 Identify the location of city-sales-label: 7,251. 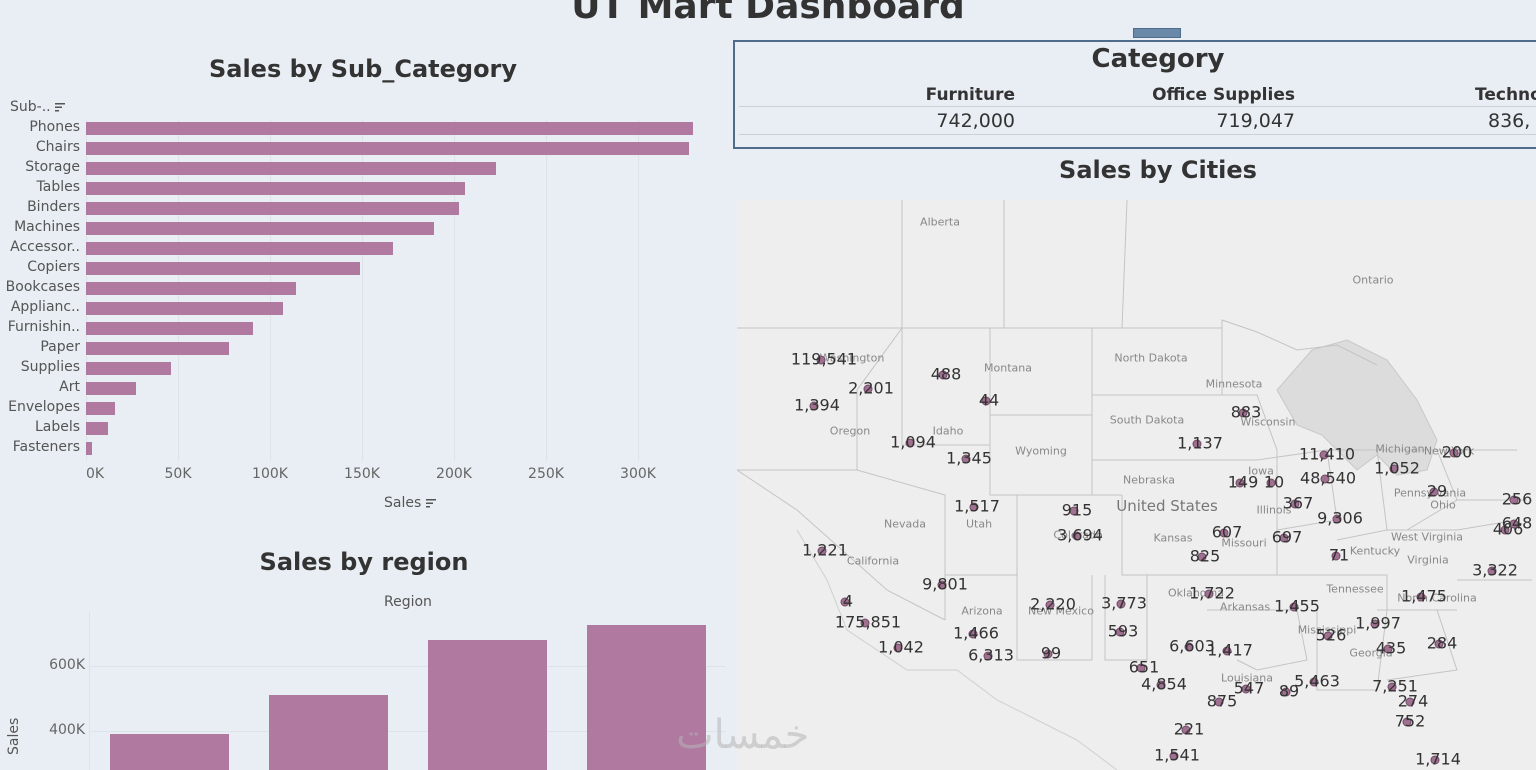
(1395, 686).